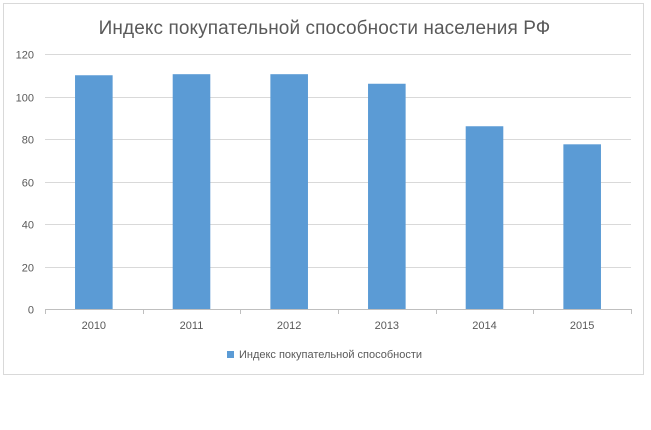  What do you see at coordinates (484, 326) in the screenshot?
I see `x-tick-label: 2014` at bounding box center [484, 326].